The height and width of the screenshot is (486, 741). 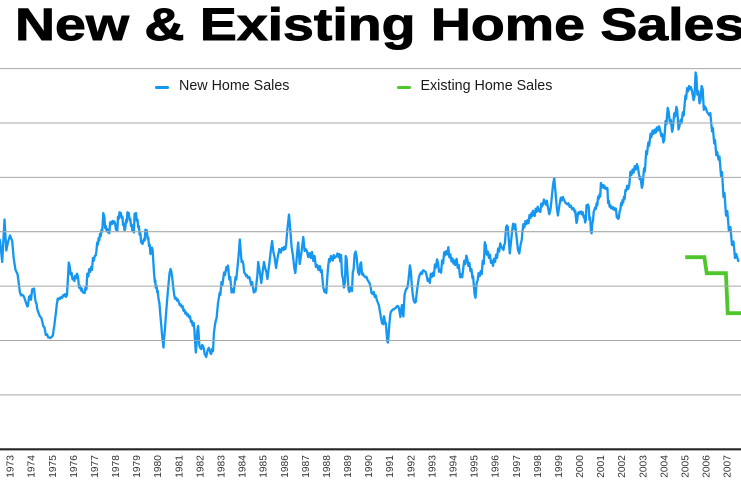 I want to click on svg-text: 1999, so click(x=559, y=466).